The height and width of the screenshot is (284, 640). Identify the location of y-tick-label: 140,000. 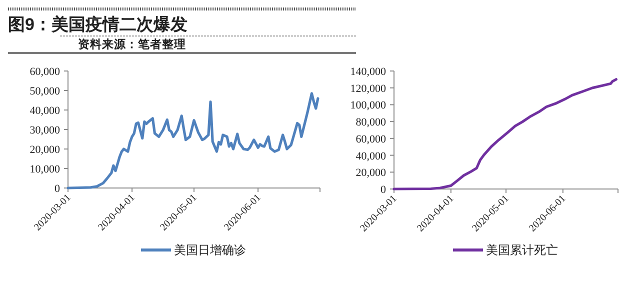
(368, 72).